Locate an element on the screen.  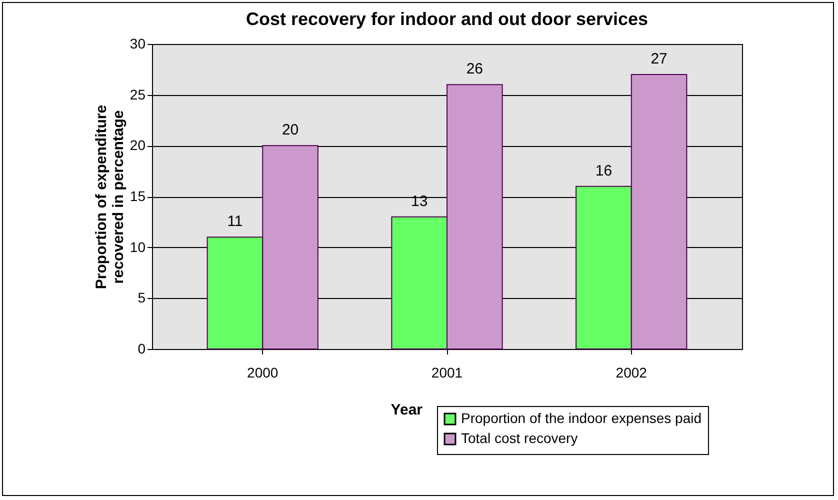
data-label: 16 is located at coordinates (603, 171).